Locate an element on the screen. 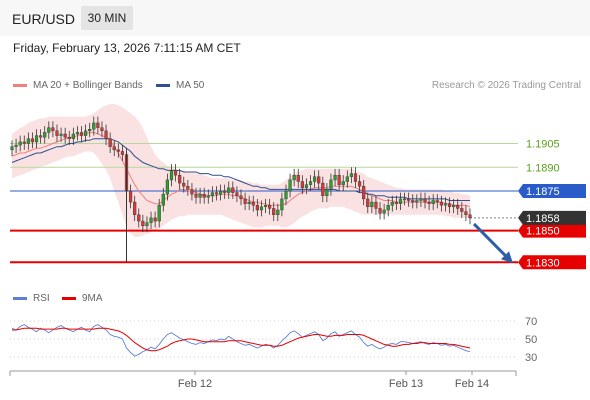  level-label-0: 1.1905 is located at coordinates (543, 145).